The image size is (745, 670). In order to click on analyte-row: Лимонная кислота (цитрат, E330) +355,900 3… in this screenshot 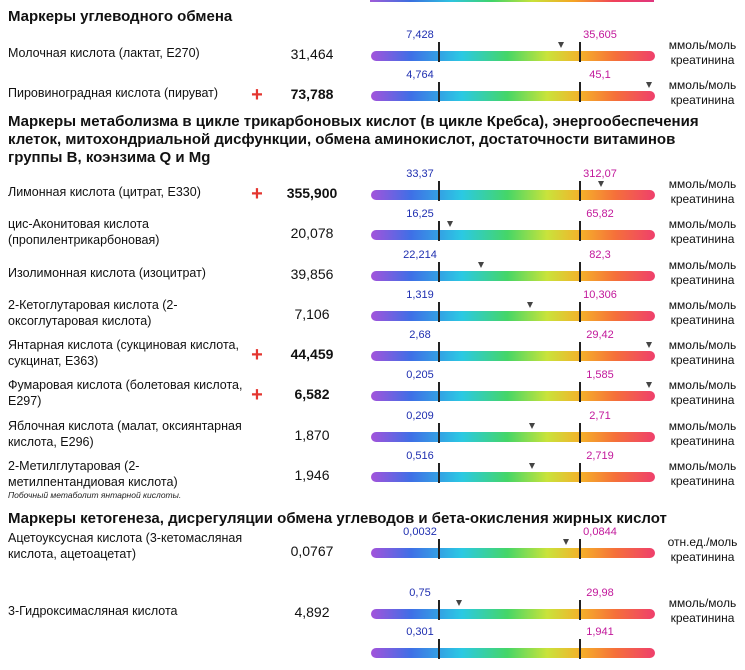, I will do `click(372, 190)`.